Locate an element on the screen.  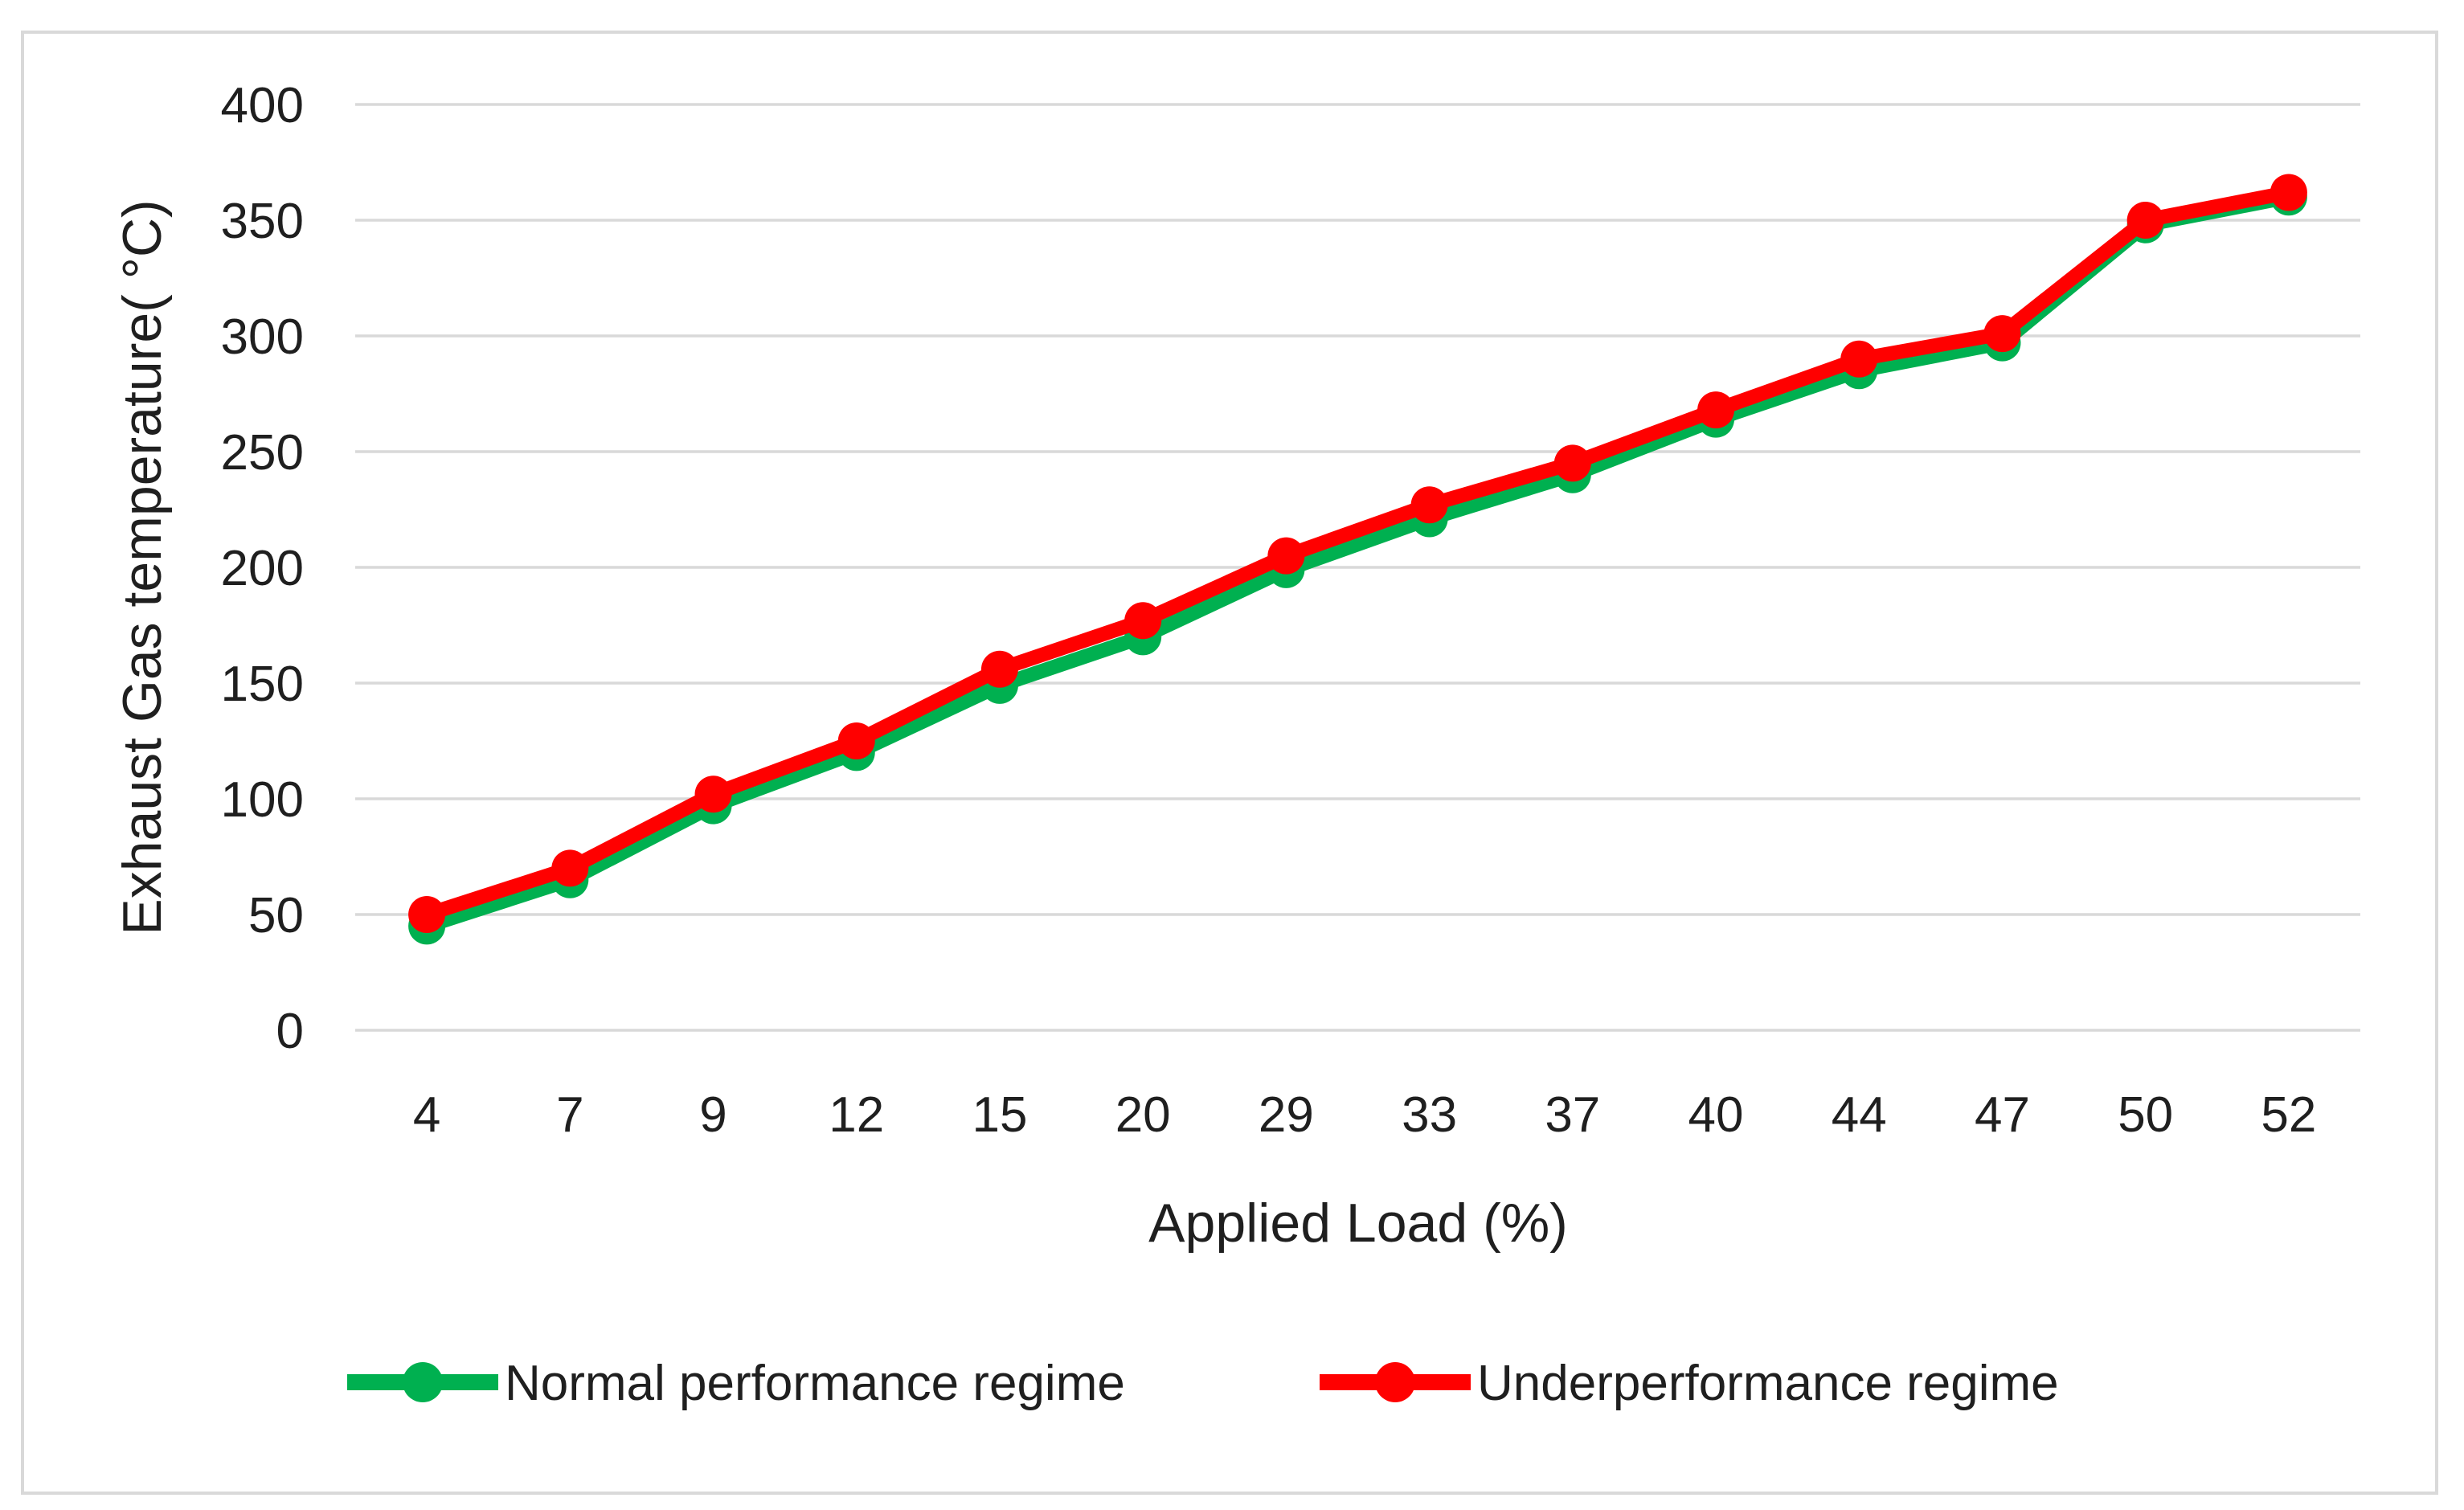
y-axis-tick-labels: 0 50 100 150 200 250 300 350 400 is located at coordinates (262, 568).